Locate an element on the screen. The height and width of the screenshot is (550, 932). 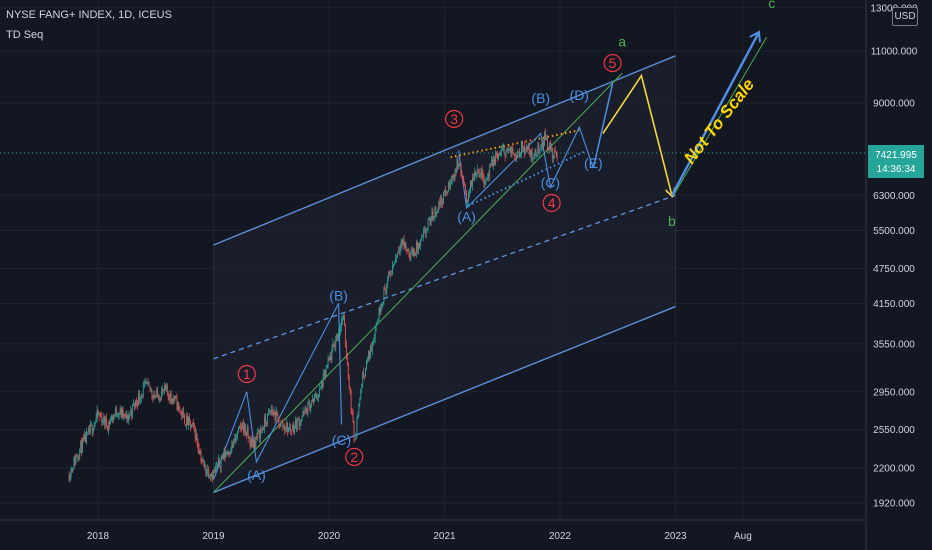
dotted-trendlines is located at coordinates (517, 168).